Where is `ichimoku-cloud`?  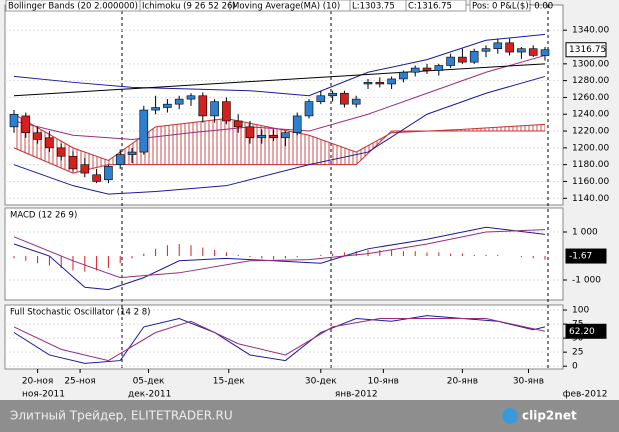
ichimoku-cloud is located at coordinates (279, 144).